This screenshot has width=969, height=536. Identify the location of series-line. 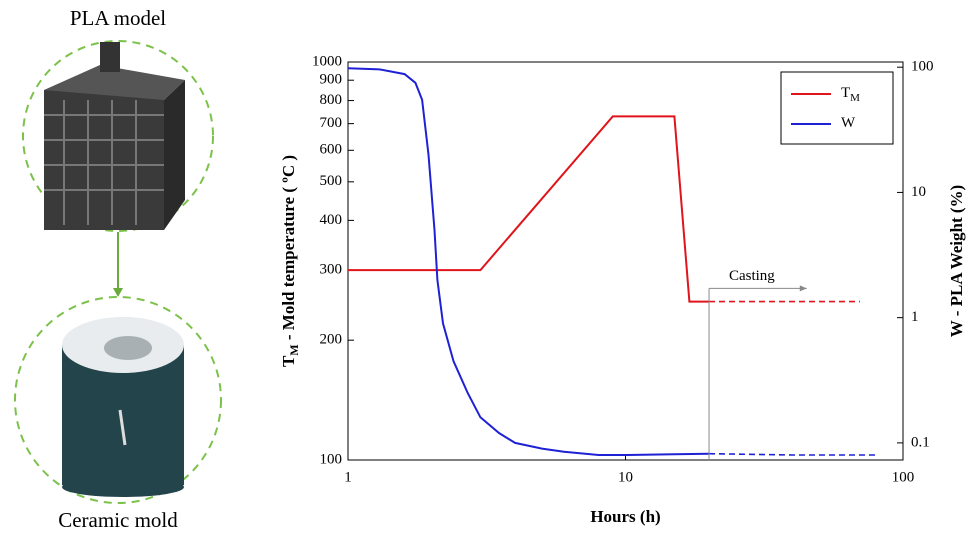
(528, 209).